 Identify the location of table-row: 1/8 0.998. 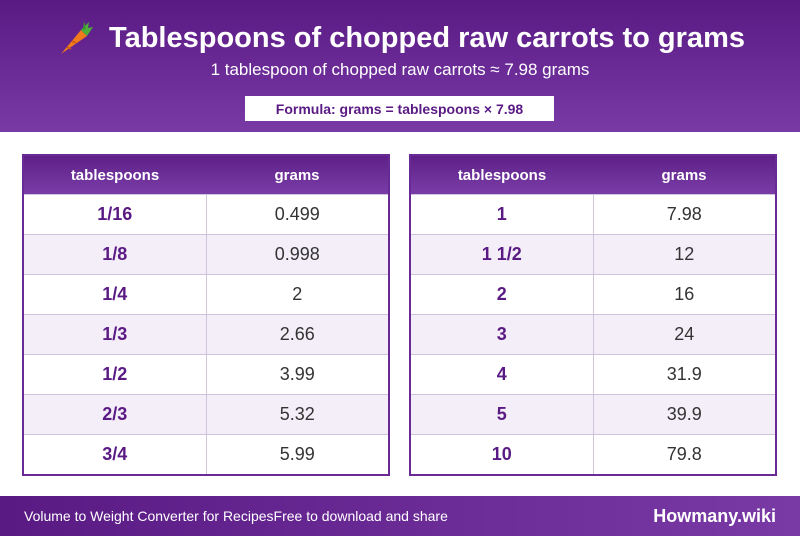
(206, 254).